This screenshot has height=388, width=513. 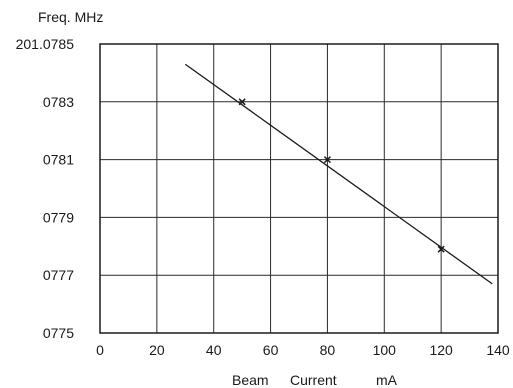 What do you see at coordinates (303, 350) in the screenshot?
I see `x-tick-labels: 0 20 40 60 80 100 120 140` at bounding box center [303, 350].